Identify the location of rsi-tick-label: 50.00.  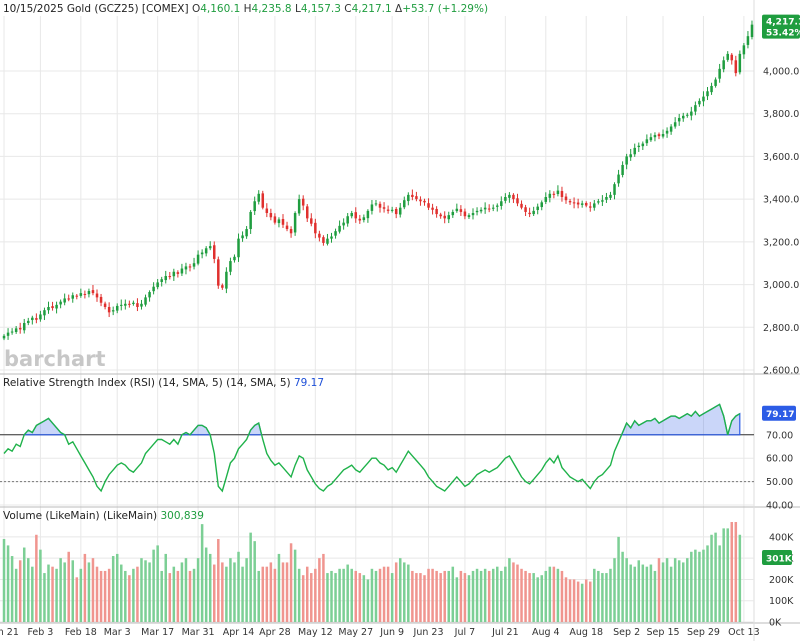
(779, 482).